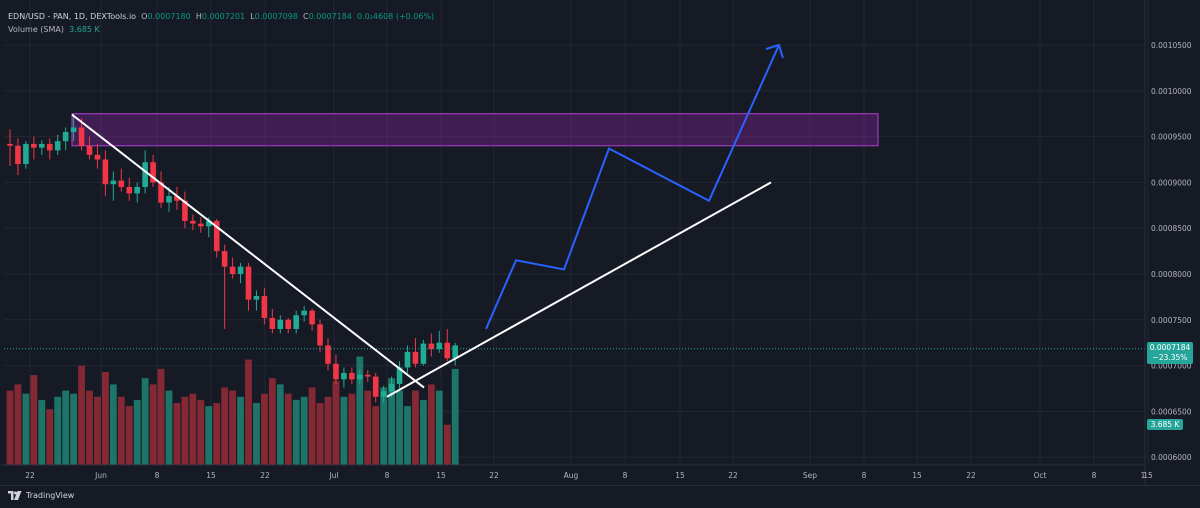 This screenshot has height=508, width=1200. Describe the element at coordinates (1171, 320) in the screenshot. I see `price-axis-label: 0.0007500` at that location.